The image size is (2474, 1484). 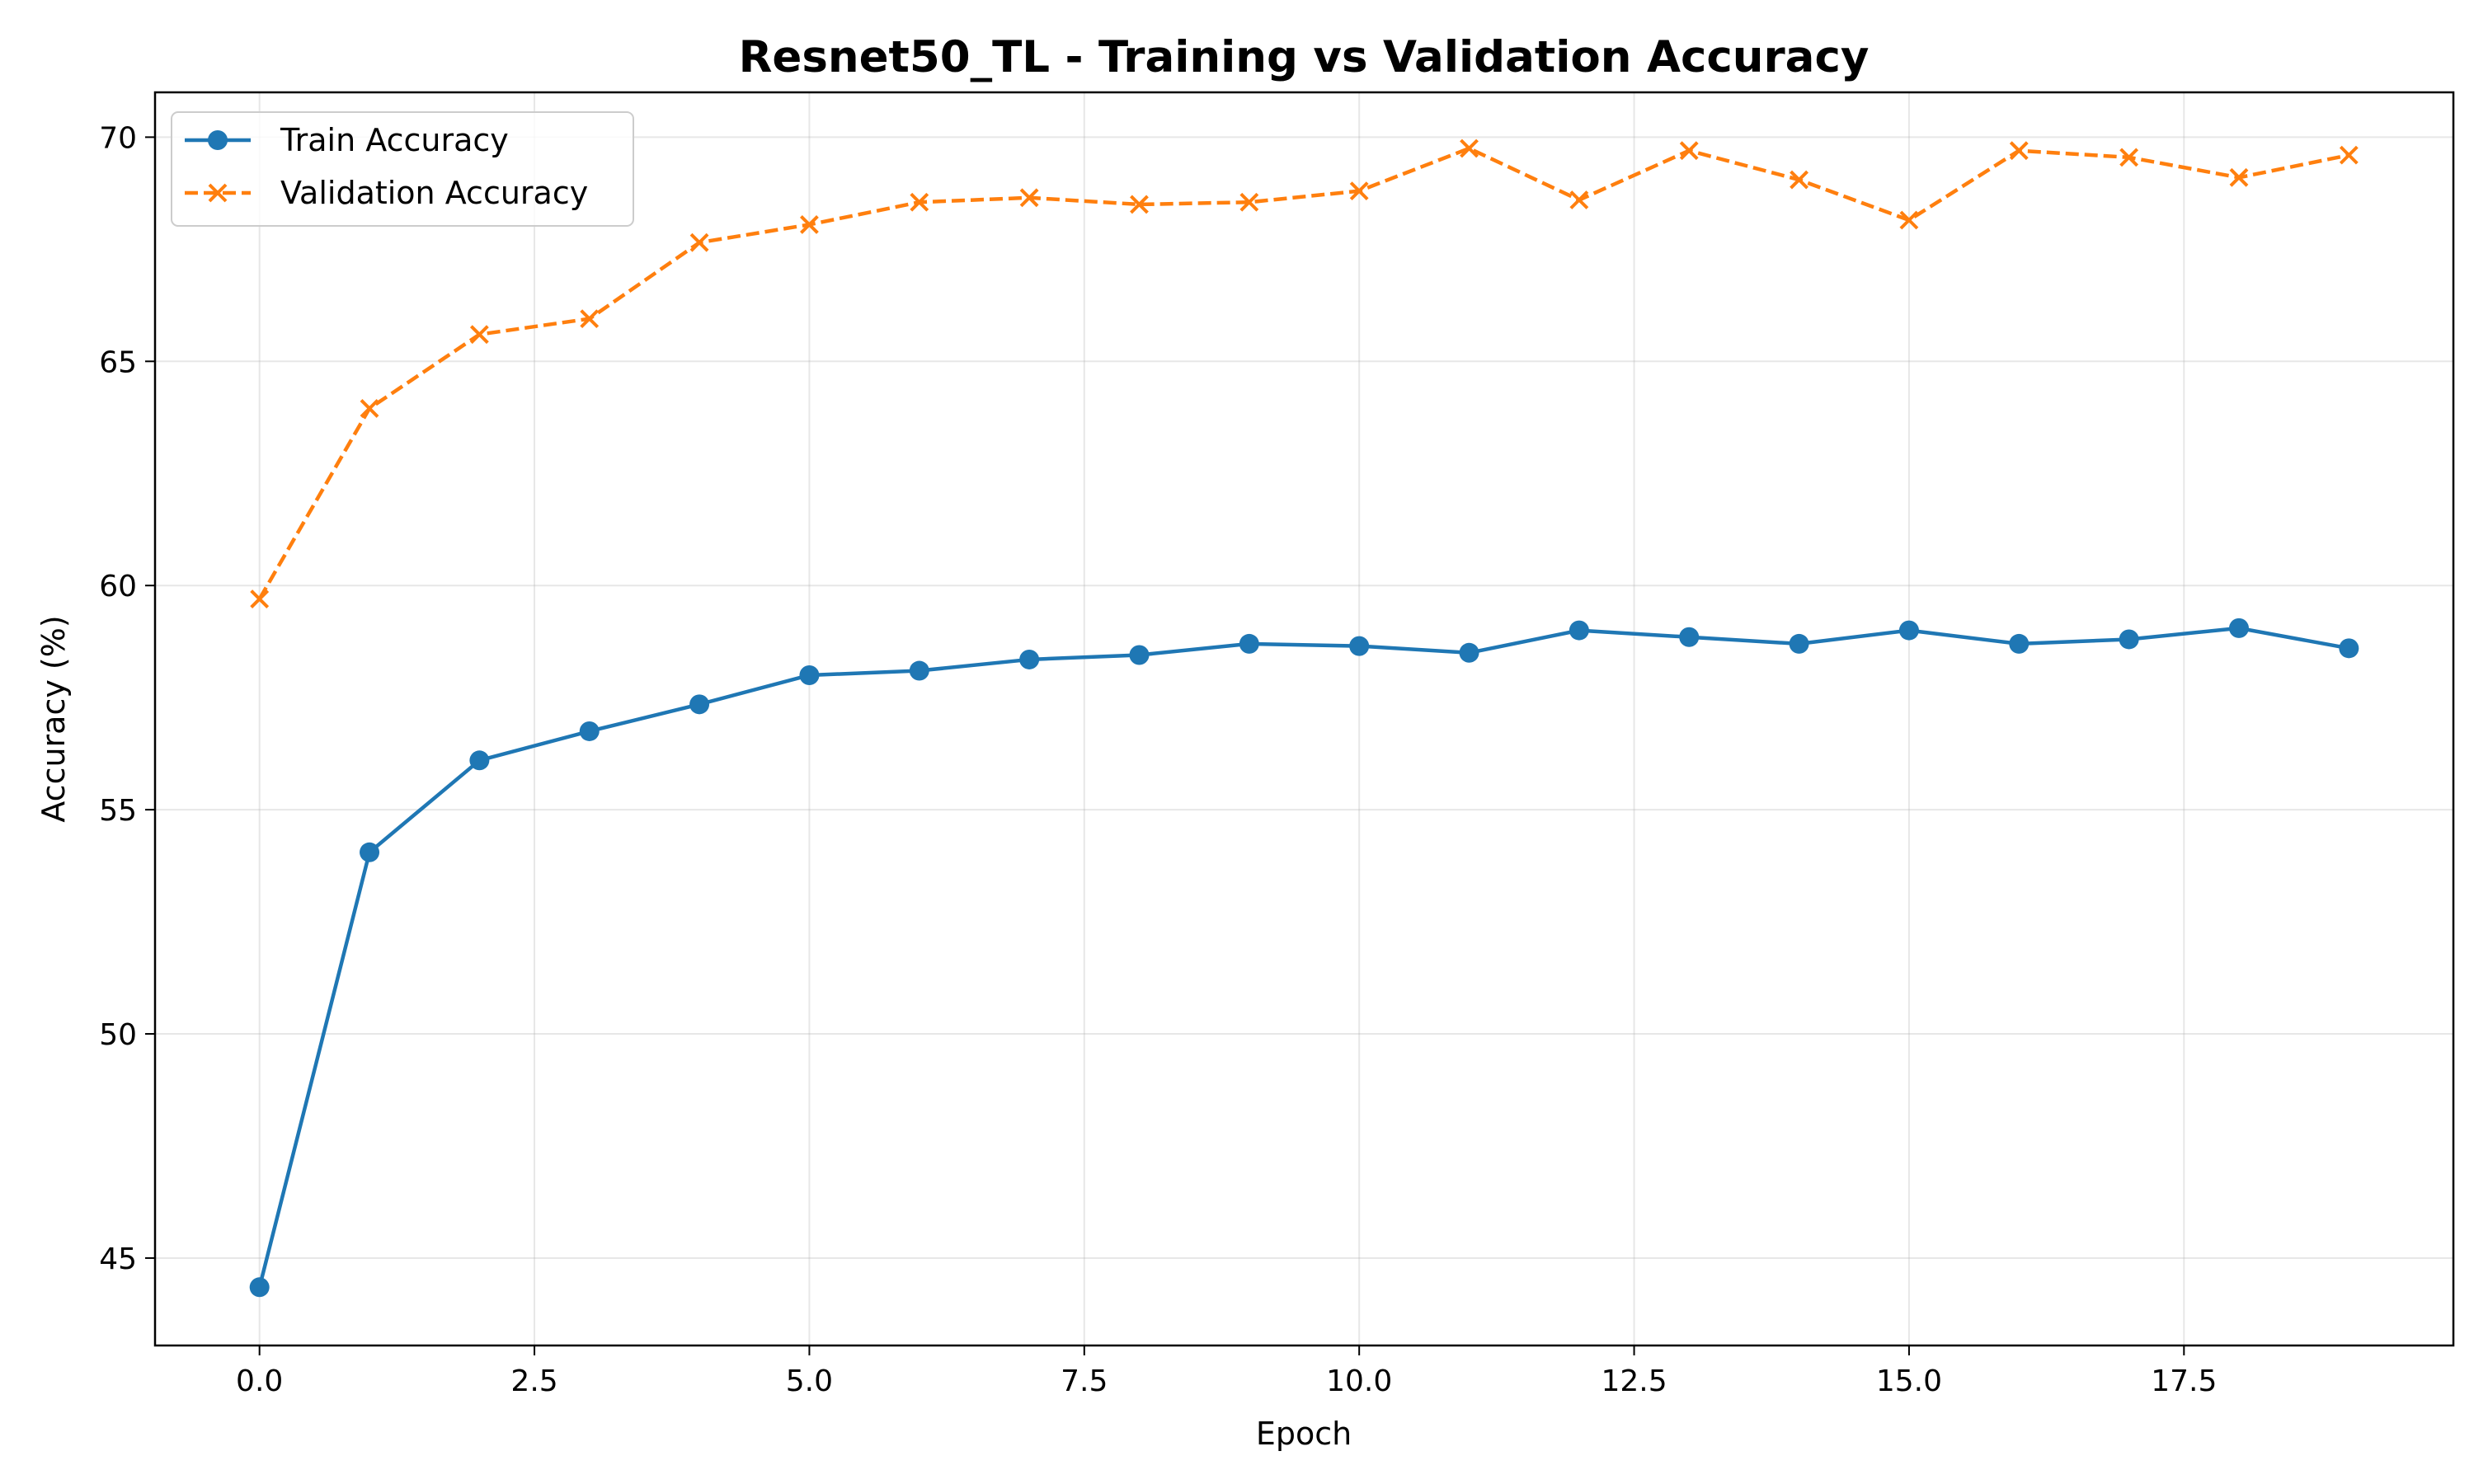 I want to click on y-tick-label: 65, so click(x=118, y=362).